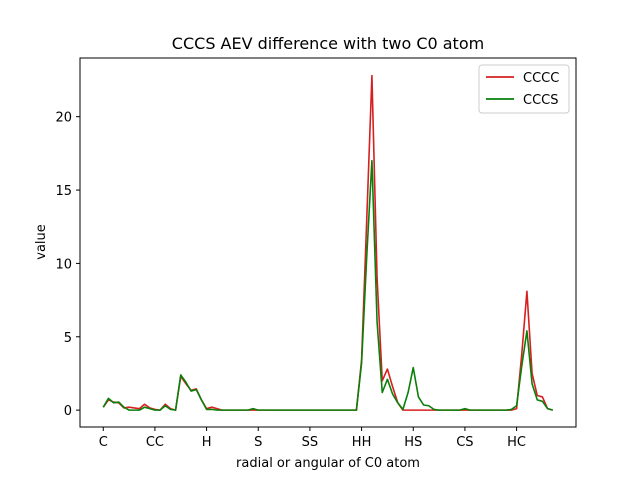 This screenshot has width=640, height=480. Describe the element at coordinates (155, 442) in the screenshot. I see `x-tick-label: CC` at that location.